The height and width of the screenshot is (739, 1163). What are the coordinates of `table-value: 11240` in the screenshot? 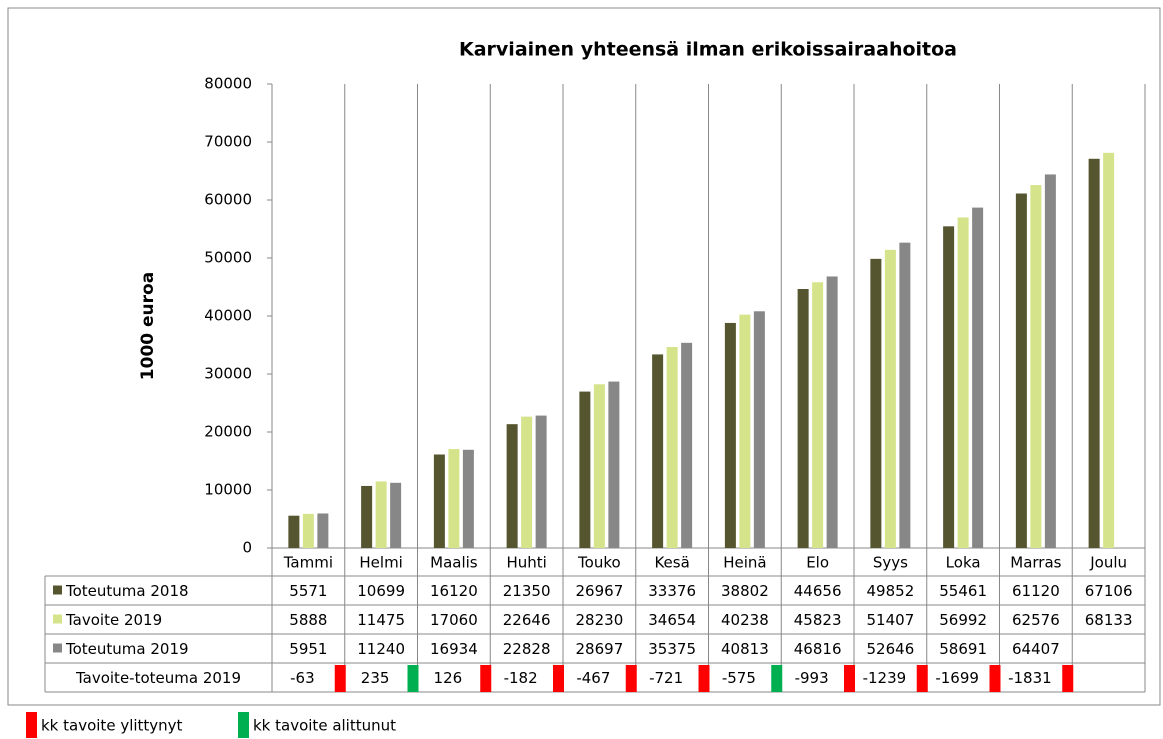 It's located at (381, 649).